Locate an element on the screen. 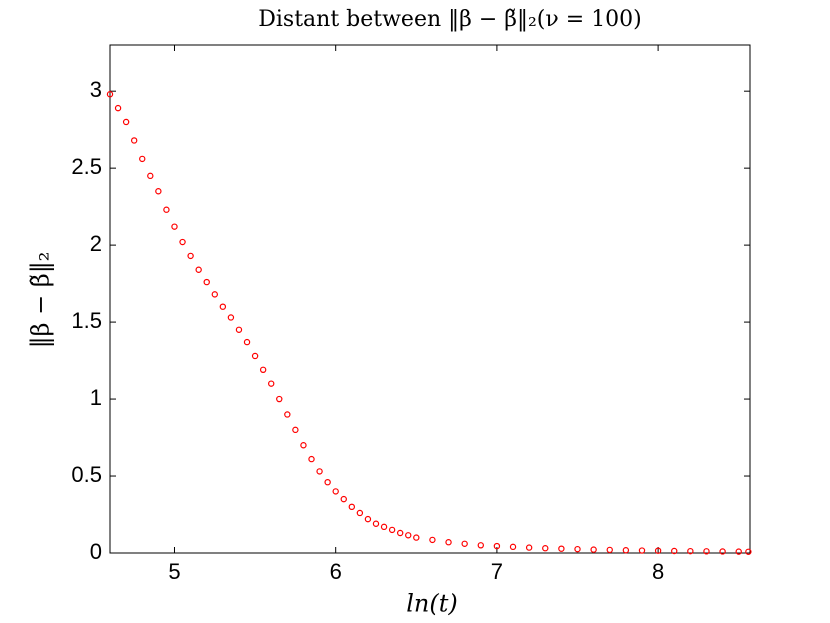  y-tick-label: 0.5 is located at coordinates (86, 474).